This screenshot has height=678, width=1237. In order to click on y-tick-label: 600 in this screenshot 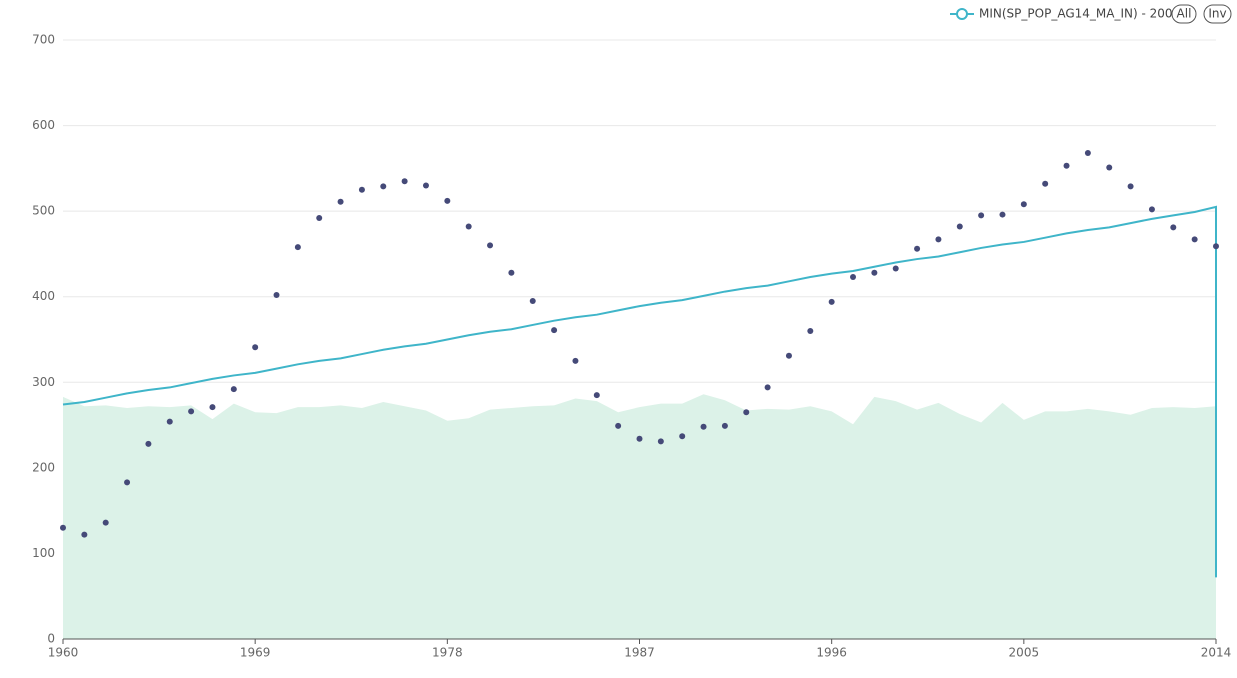, I will do `click(43, 125)`.